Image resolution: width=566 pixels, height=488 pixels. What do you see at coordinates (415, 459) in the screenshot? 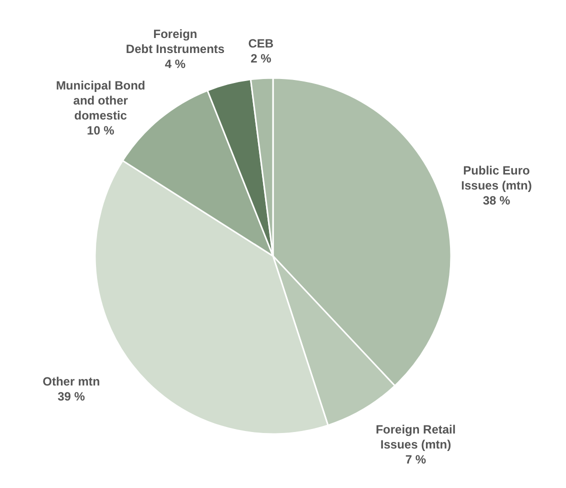
I see `data-label: 7 %` at bounding box center [415, 459].